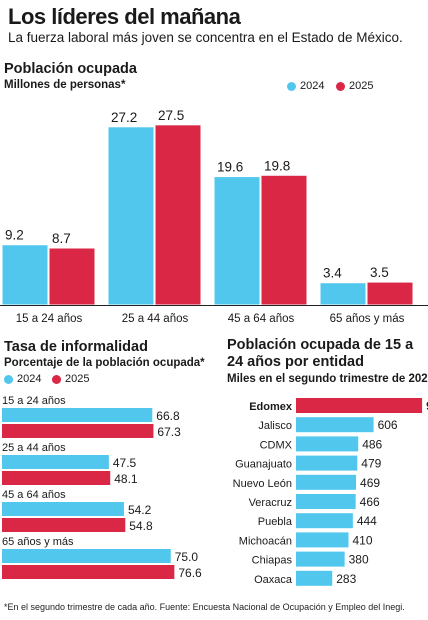 This screenshot has height=620, width=428. I want to click on state-label-guanajuato: Guanajuato, so click(263, 465).